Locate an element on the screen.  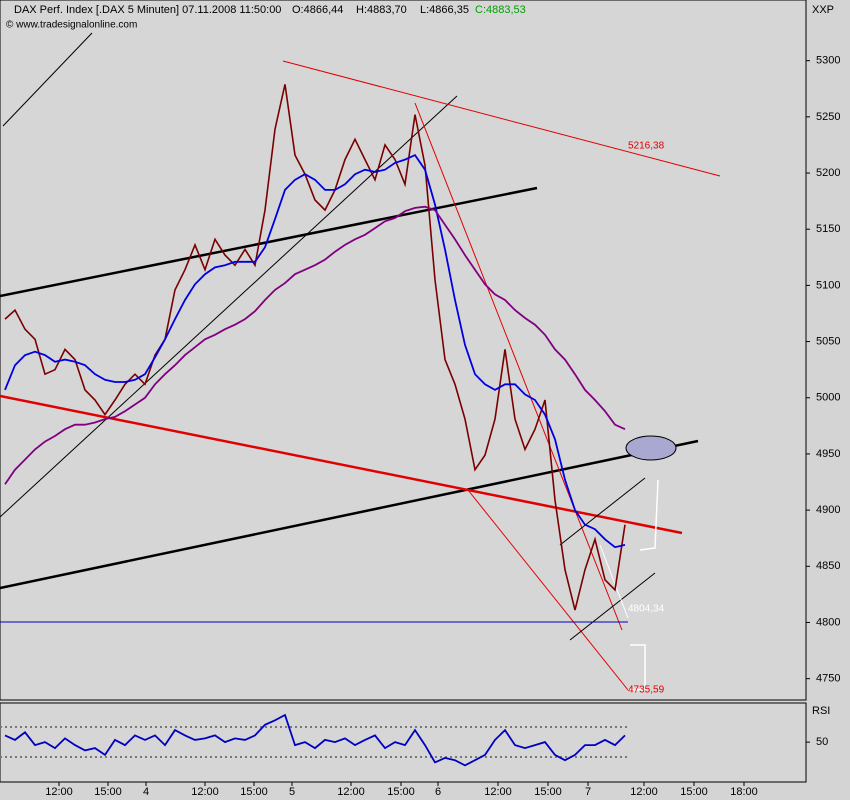
annotation: 5216,38 is located at coordinates (646, 146).